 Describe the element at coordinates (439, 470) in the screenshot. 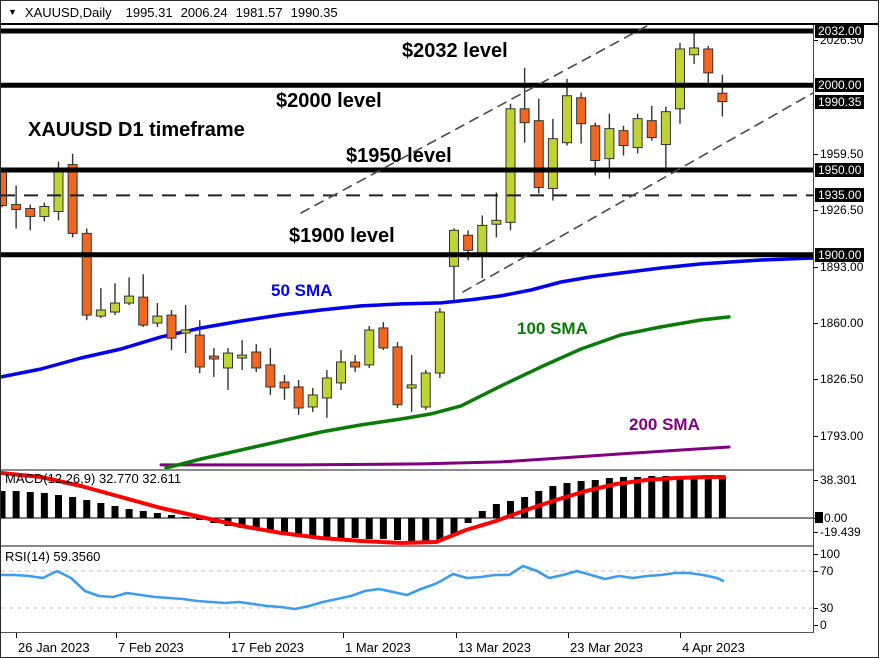

I see `macd-panel-splitter` at that location.